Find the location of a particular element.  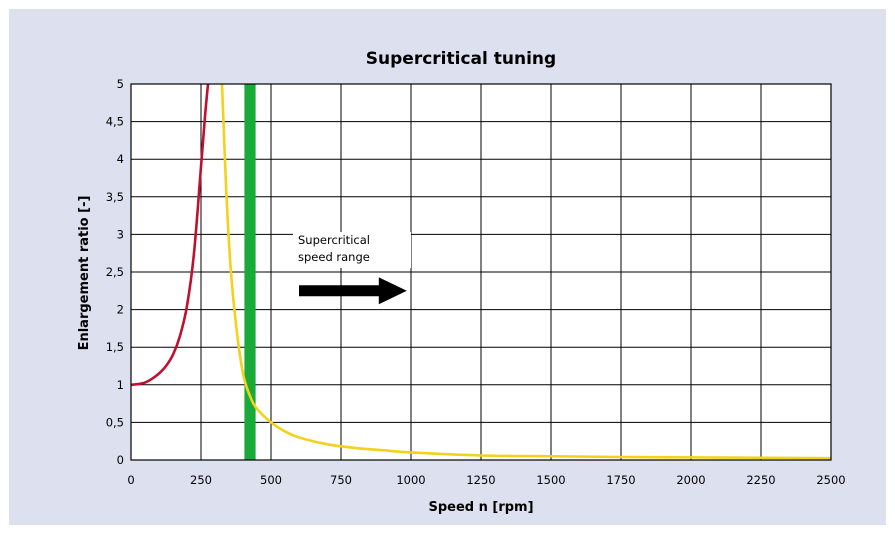

y-tick-label: 0 is located at coordinates (120, 460).